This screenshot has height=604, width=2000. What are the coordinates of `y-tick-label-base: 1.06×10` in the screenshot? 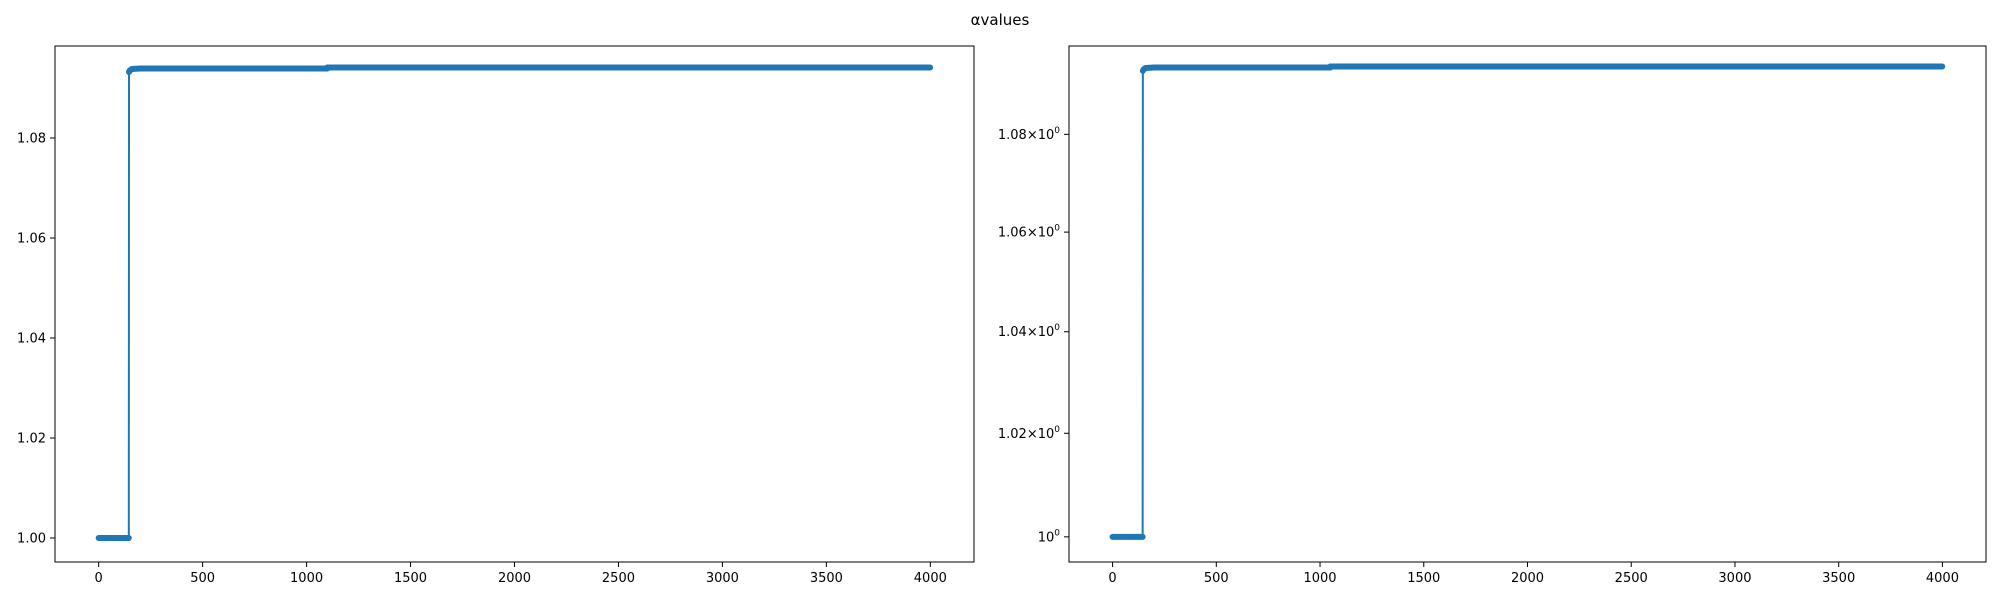 It's located at (1026, 233).